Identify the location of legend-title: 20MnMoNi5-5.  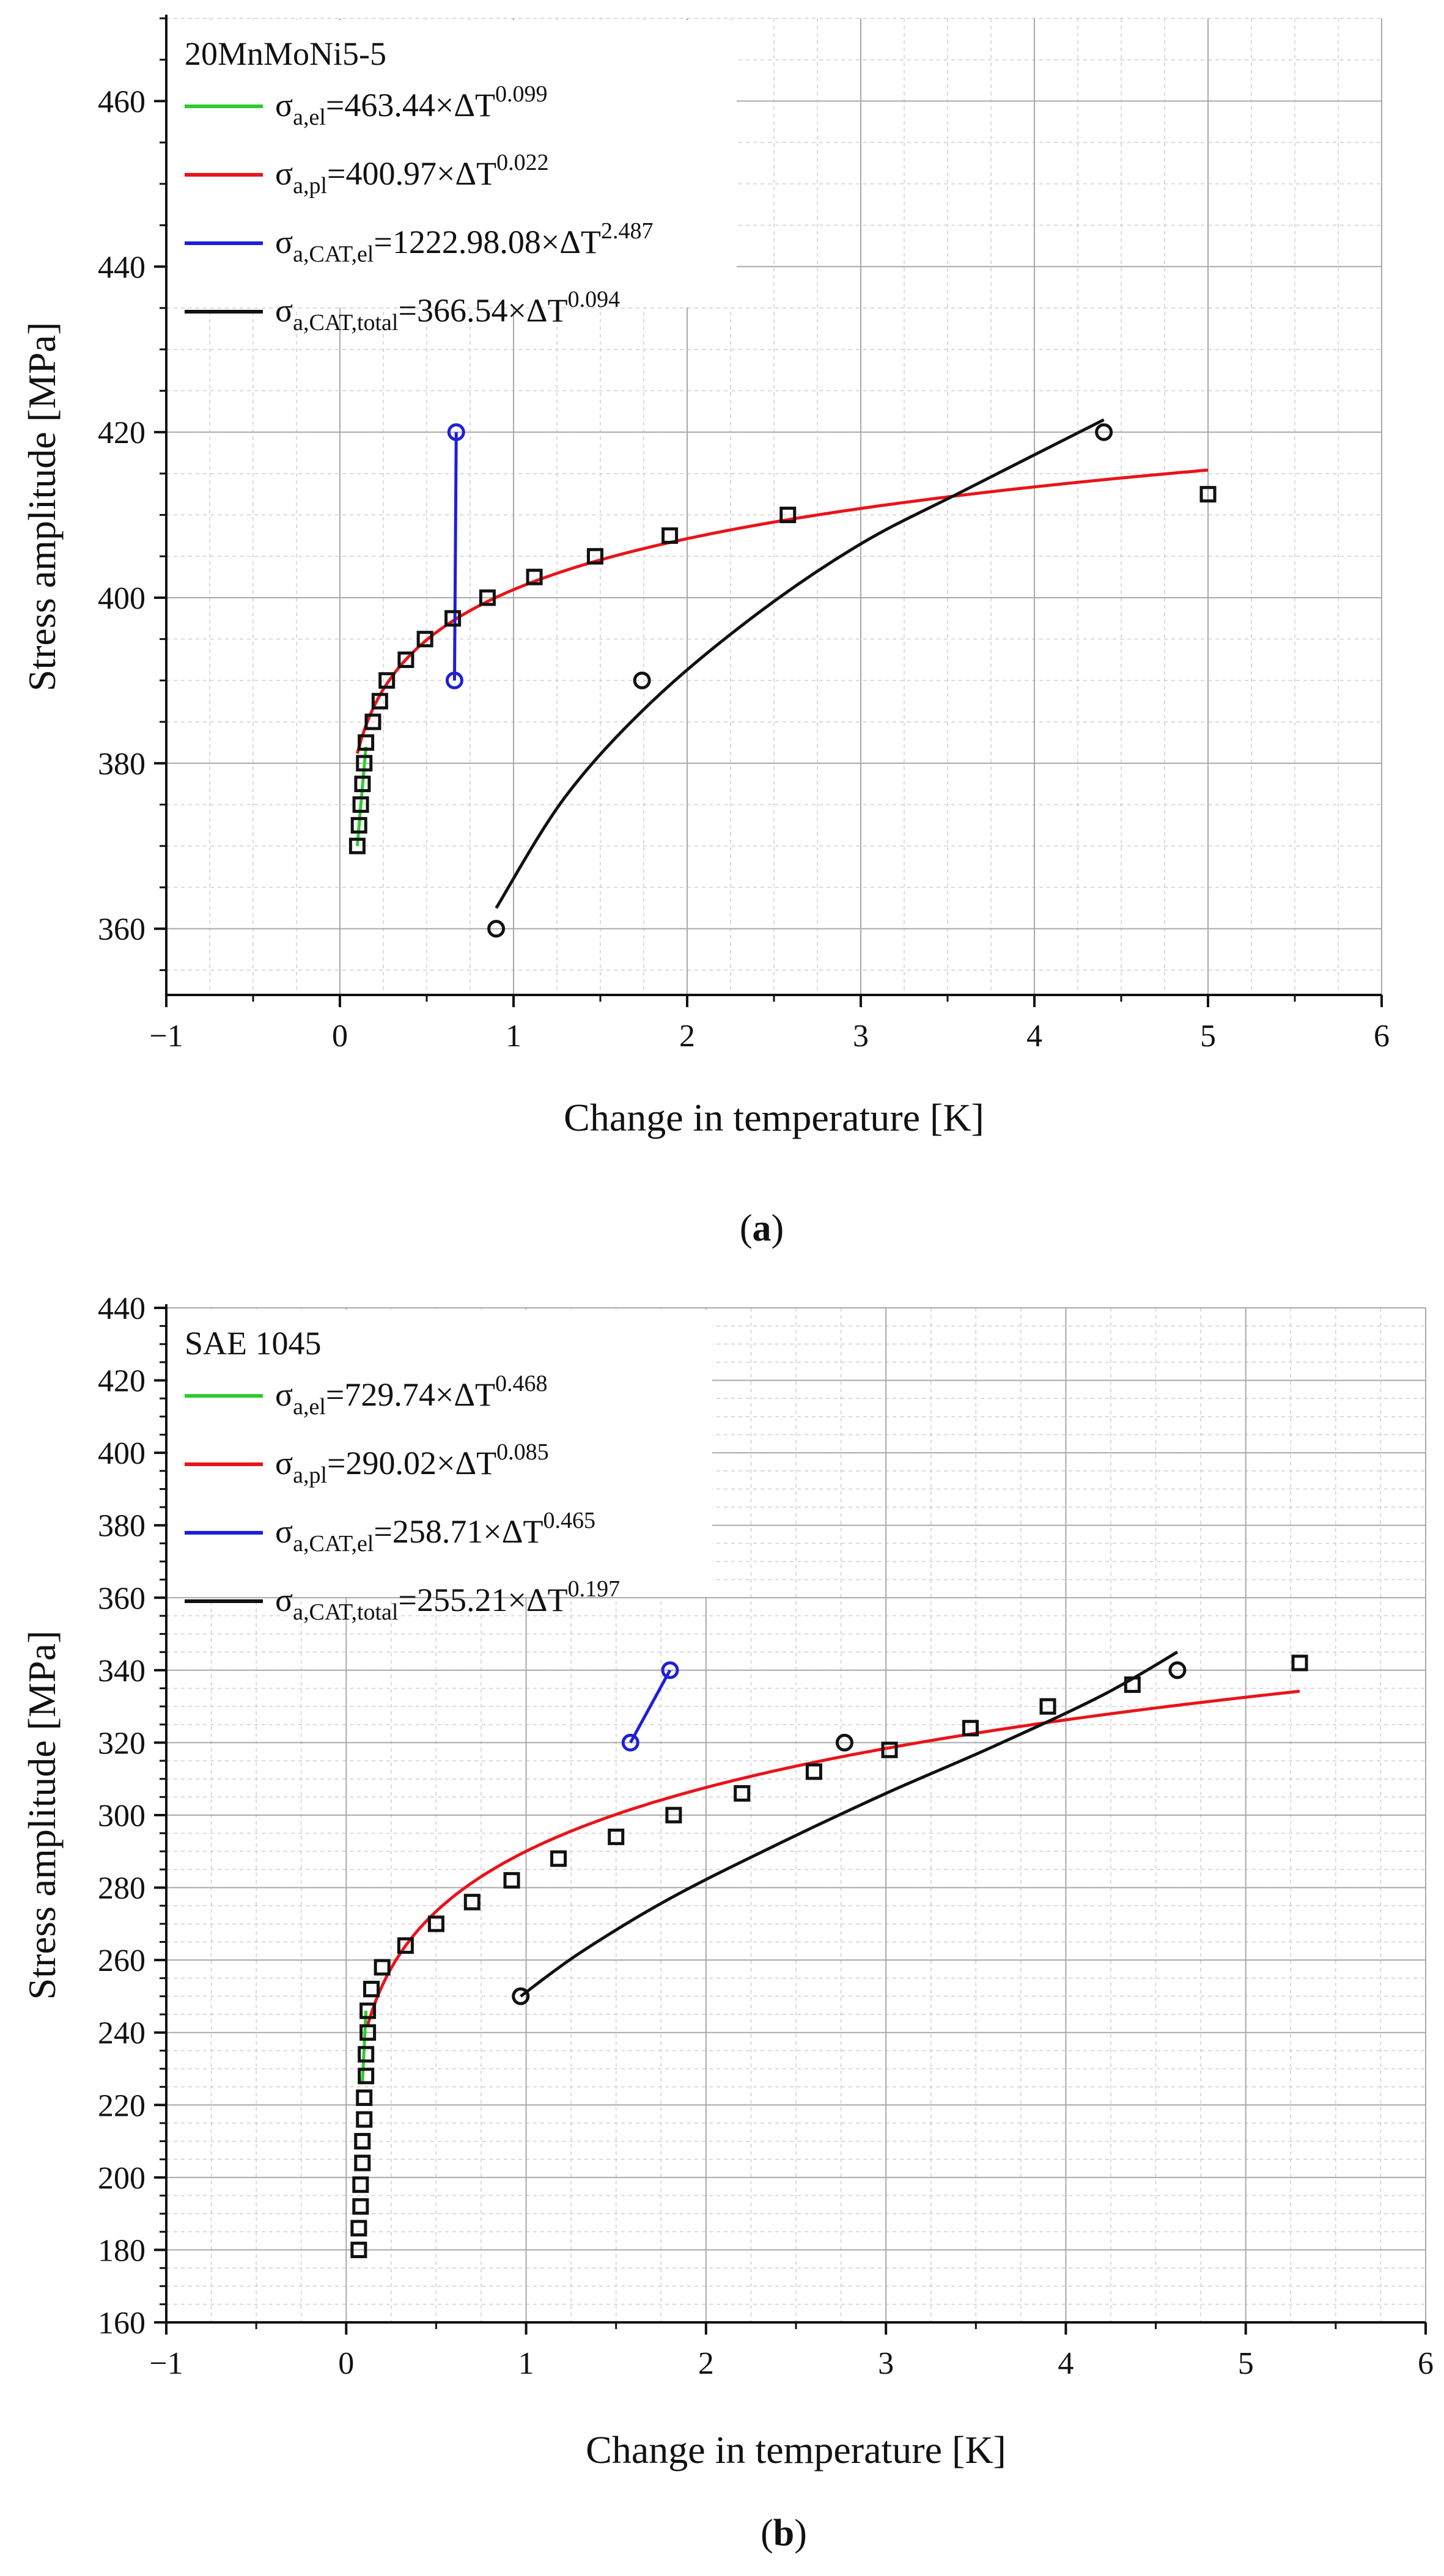
(285, 53).